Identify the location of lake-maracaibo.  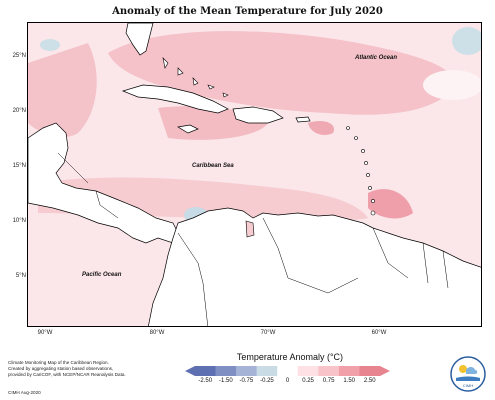
(250, 229).